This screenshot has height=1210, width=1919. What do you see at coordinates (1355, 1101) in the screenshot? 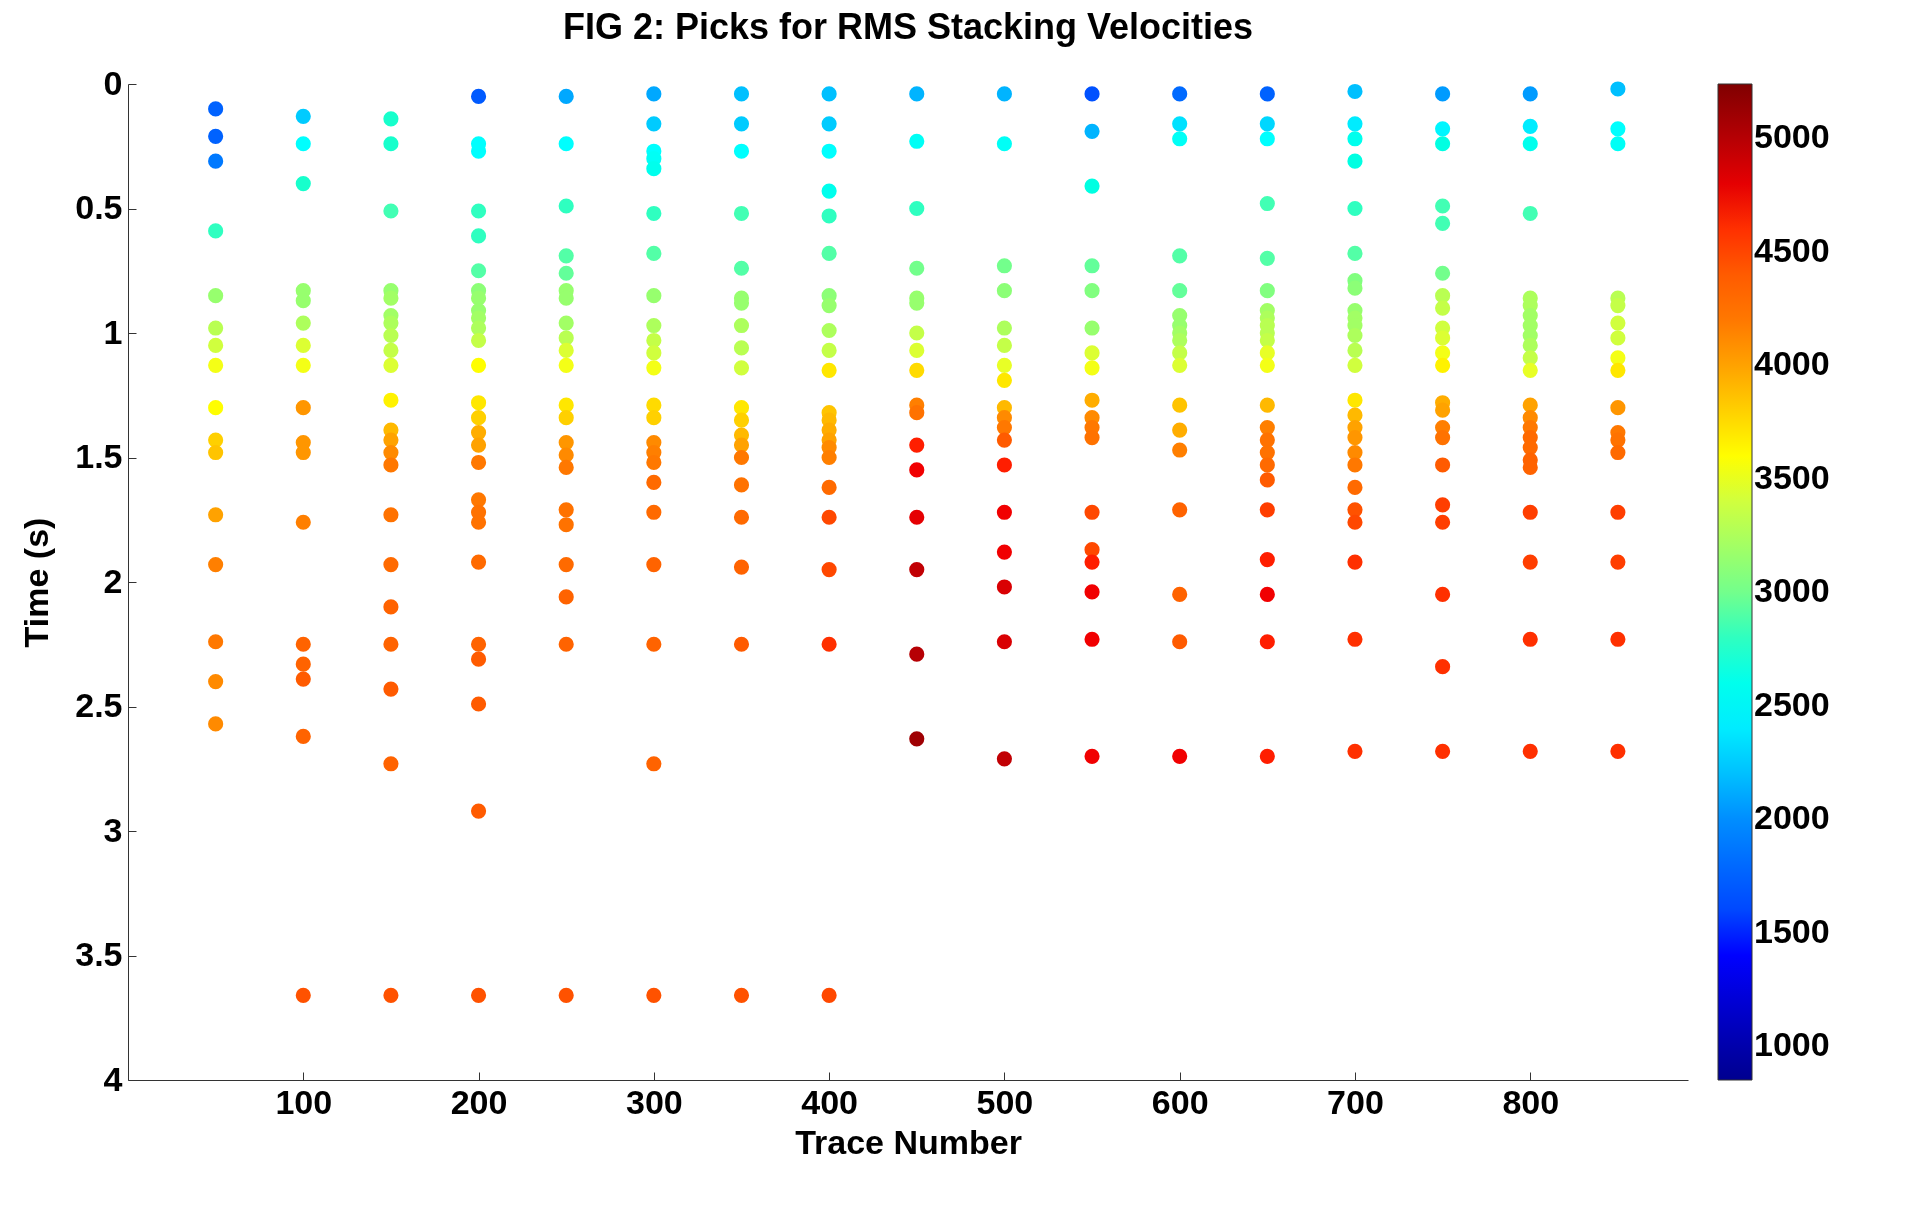
I see `x-tick-label: 700` at bounding box center [1355, 1101].